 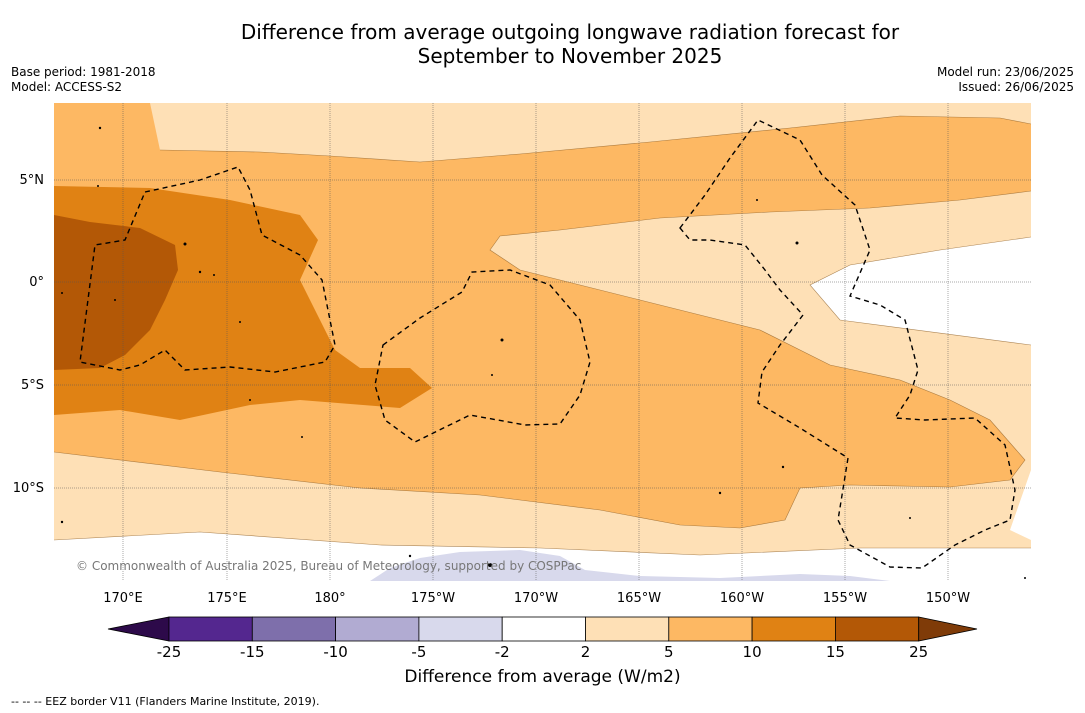 What do you see at coordinates (542, 653) in the screenshot?
I see `colorbar-ticks: -25 -15 -10 -5 -2 2 5 10 15 25` at bounding box center [542, 653].